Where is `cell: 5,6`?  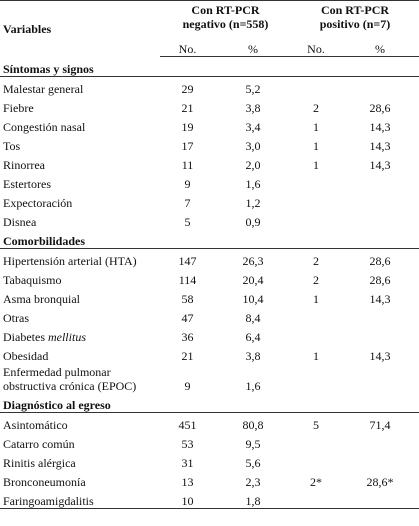 cell: 5,6 is located at coordinates (253, 462).